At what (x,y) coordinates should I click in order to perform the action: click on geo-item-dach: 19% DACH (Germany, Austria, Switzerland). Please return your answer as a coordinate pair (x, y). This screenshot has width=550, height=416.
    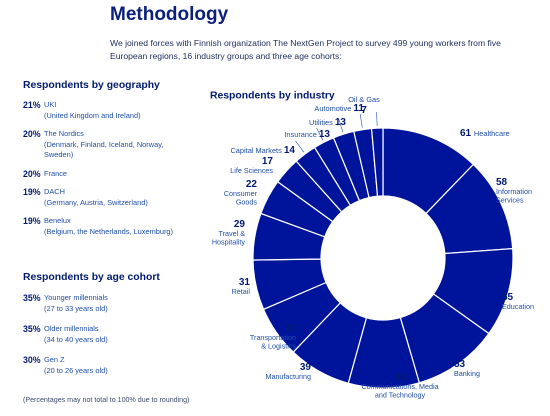
    Looking at the image, I should click on (113, 197).